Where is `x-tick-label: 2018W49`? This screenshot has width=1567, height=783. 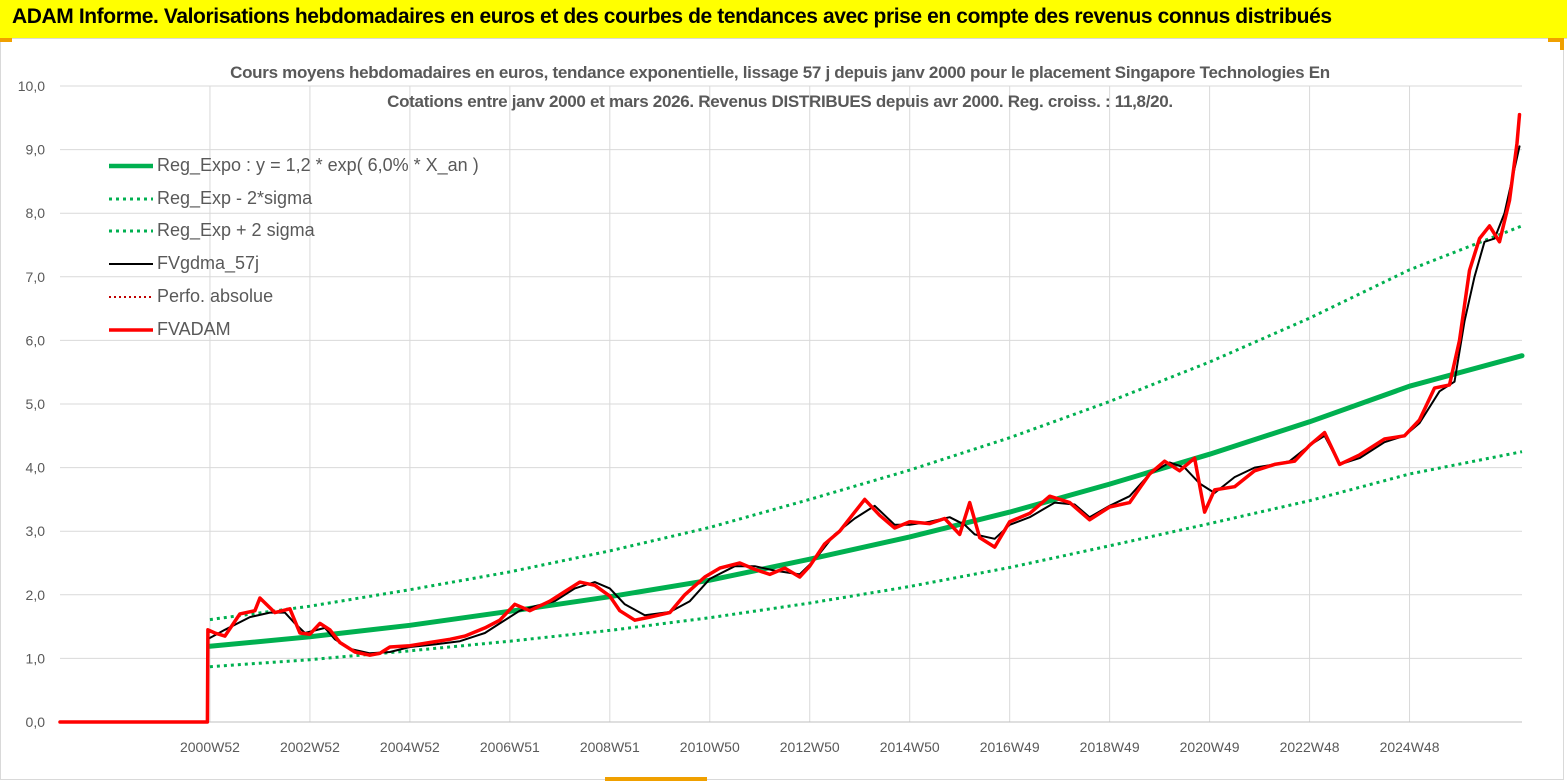 x-tick-label: 2018W49 is located at coordinates (1110, 747).